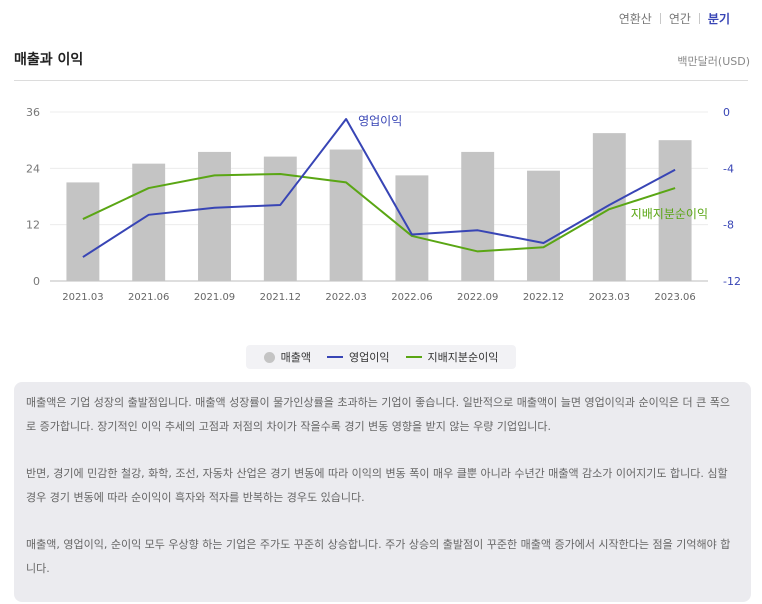 The image size is (762, 604). What do you see at coordinates (718, 19) in the screenshot?
I see `tab-quarterly: 분기` at bounding box center [718, 19].